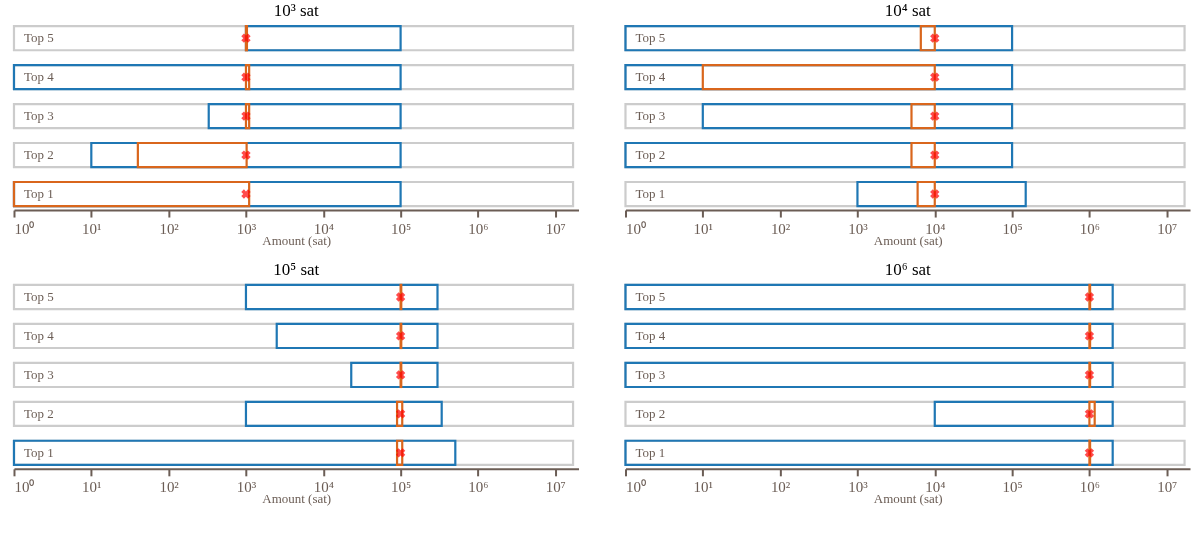 This screenshot has height=559, width=1204. Describe the element at coordinates (908, 11) in the screenshot. I see `chart-title: 10⁴ sat` at that location.